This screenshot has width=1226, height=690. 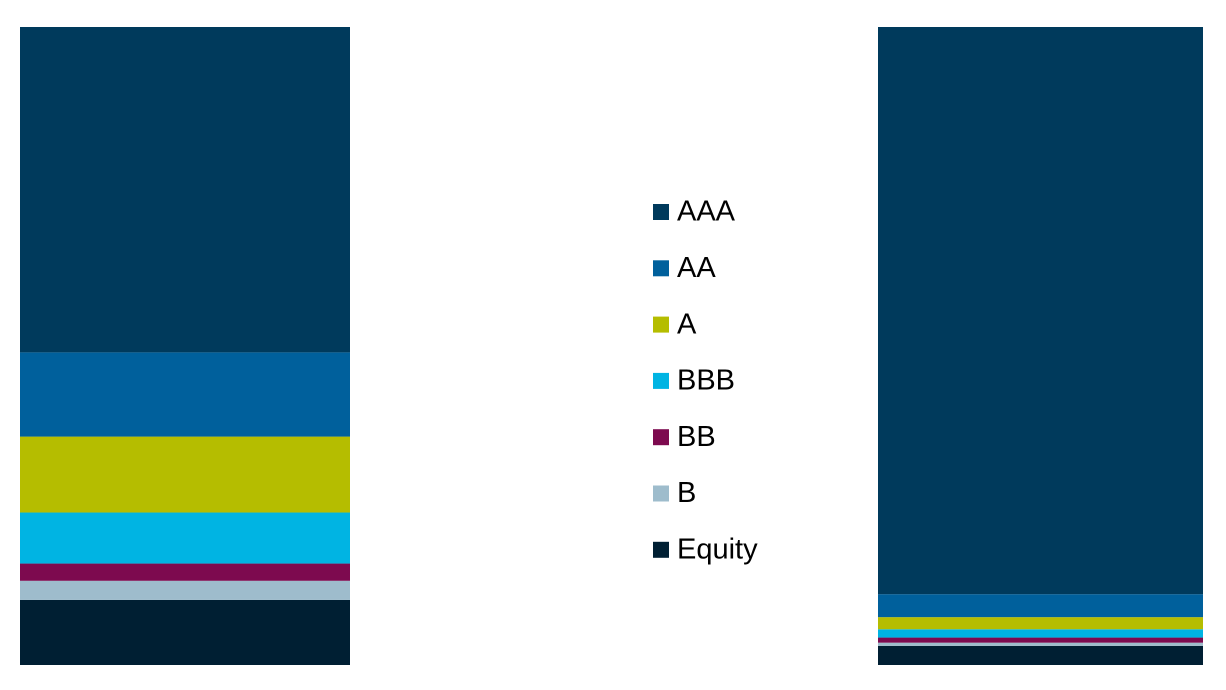 I want to click on legend-label: Equity, so click(x=717, y=549).